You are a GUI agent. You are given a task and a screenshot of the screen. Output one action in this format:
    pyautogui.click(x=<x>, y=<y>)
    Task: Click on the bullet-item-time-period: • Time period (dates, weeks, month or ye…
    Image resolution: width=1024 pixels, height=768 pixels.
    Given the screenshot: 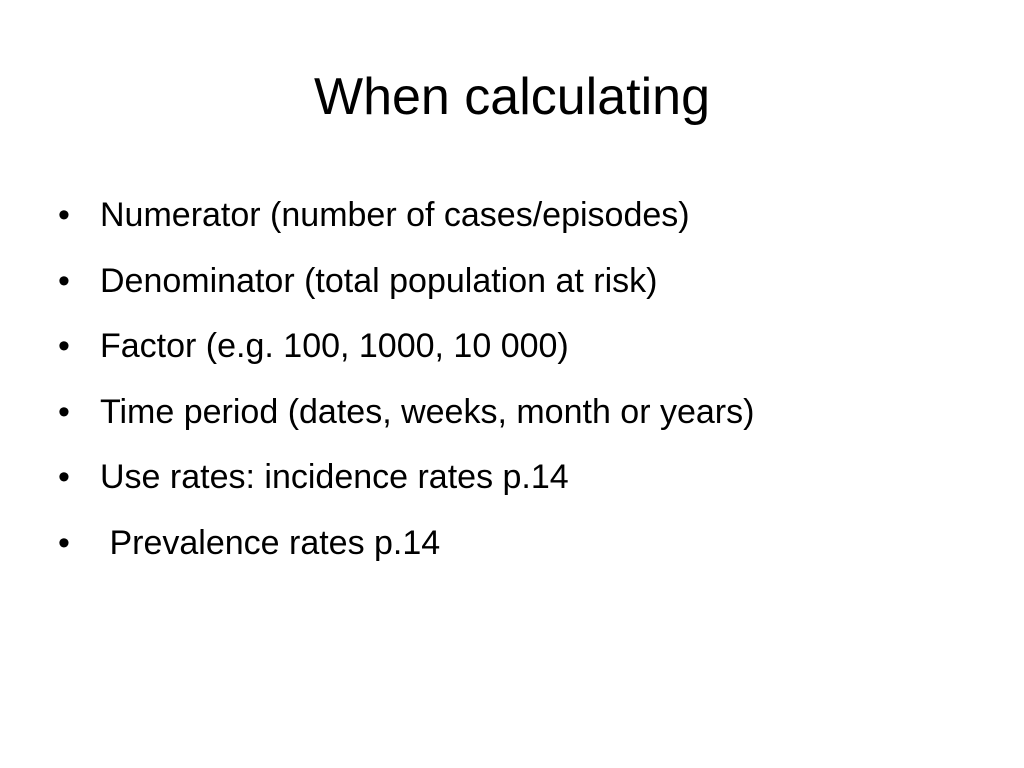 What is the action you would take?
    pyautogui.click(x=523, y=420)
    